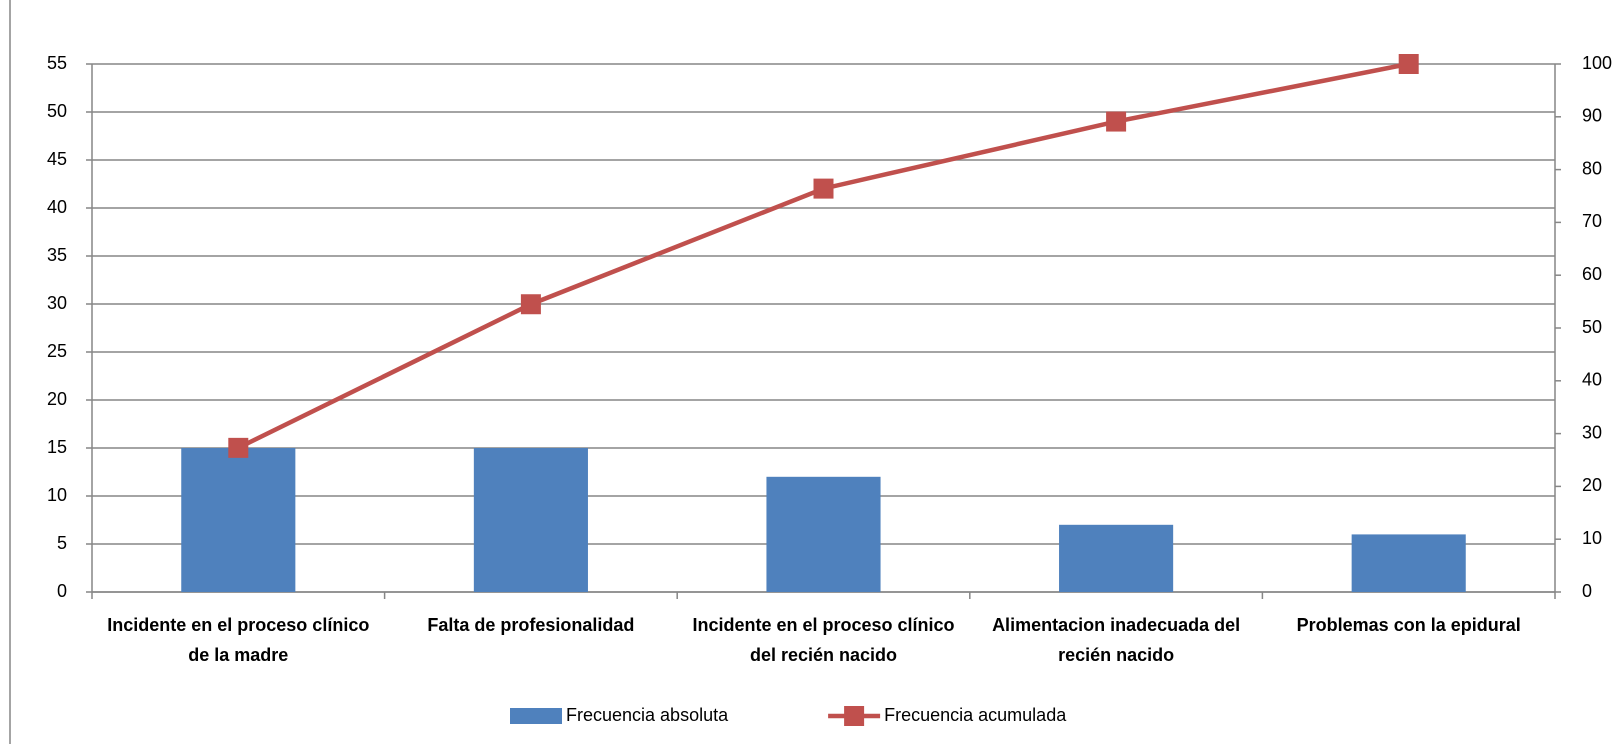 The width and height of the screenshot is (1618, 744). Describe the element at coordinates (1592, 221) in the screenshot. I see `y2-tick-label: 70` at that location.